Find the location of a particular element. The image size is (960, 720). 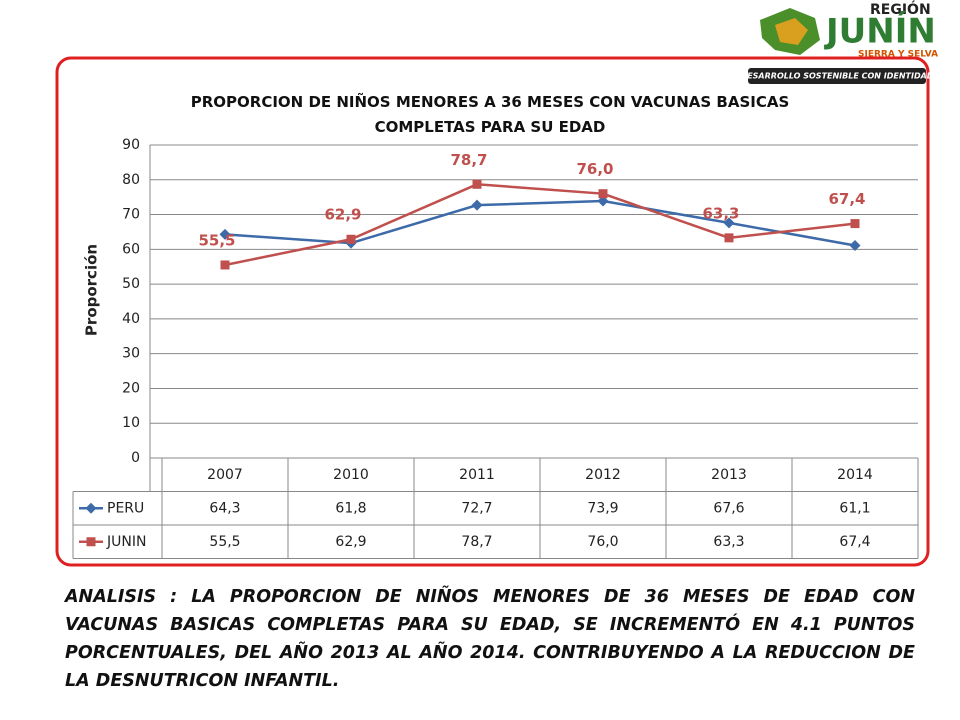

table-cell: 72,7 is located at coordinates (476, 508).